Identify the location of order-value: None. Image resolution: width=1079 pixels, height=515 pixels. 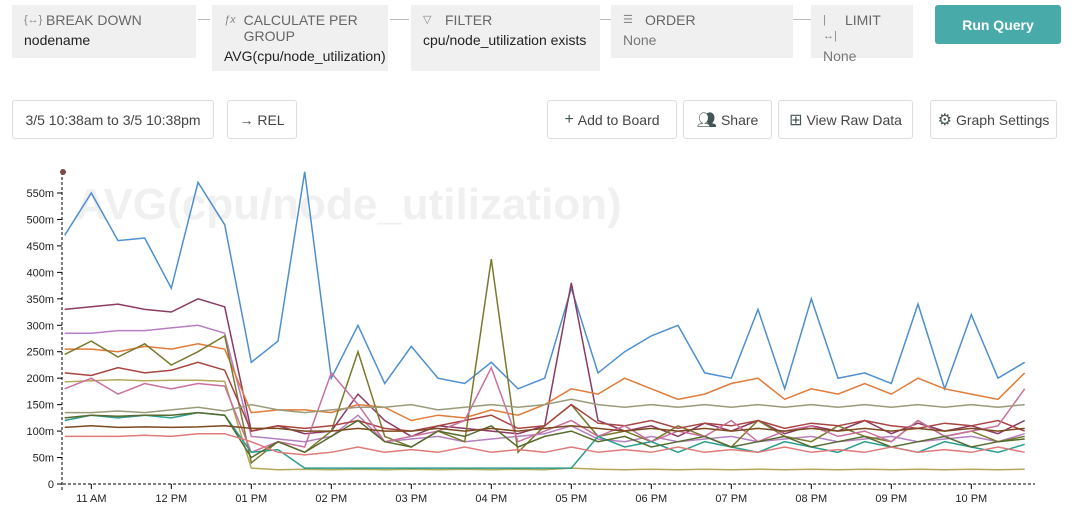
(640, 40).